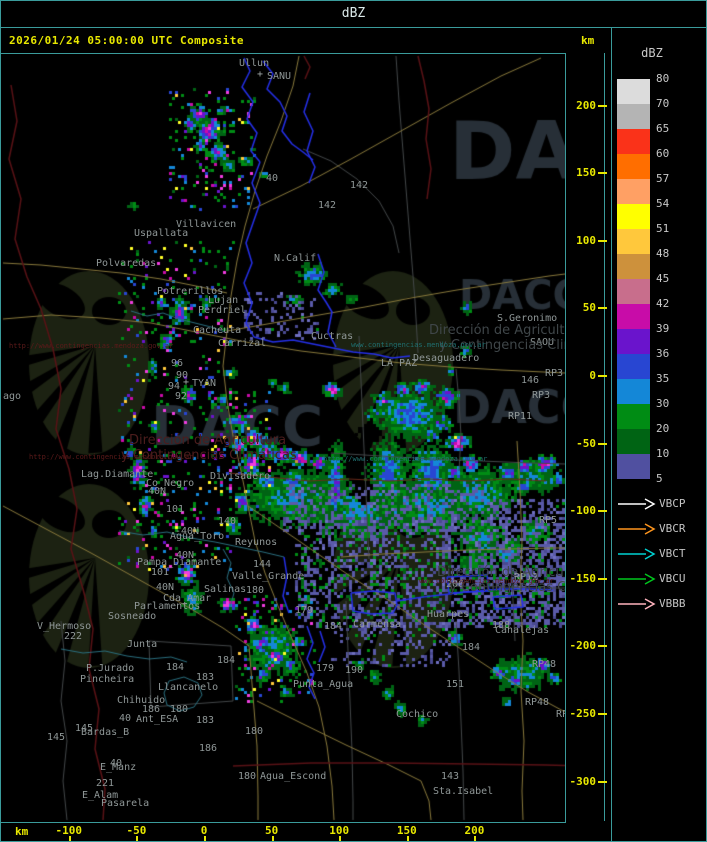  What do you see at coordinates (586, 443) in the screenshot?
I see `y-tick-label: -50` at bounding box center [586, 443].